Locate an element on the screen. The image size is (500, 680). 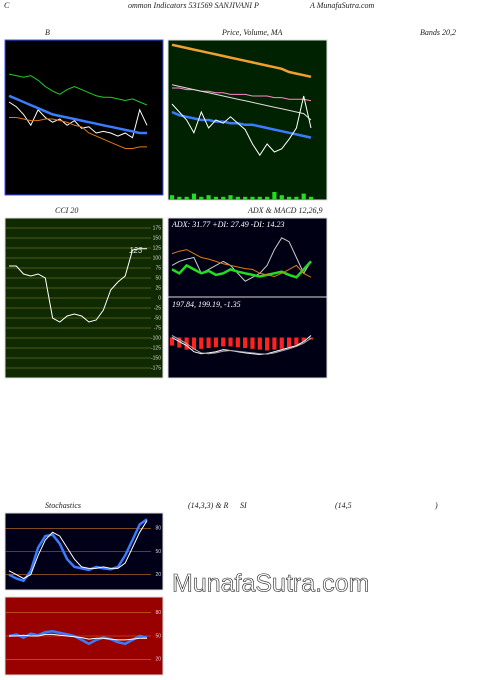
panel-title: ADX & MACD 12,26,9 is located at coordinates (284, 210).